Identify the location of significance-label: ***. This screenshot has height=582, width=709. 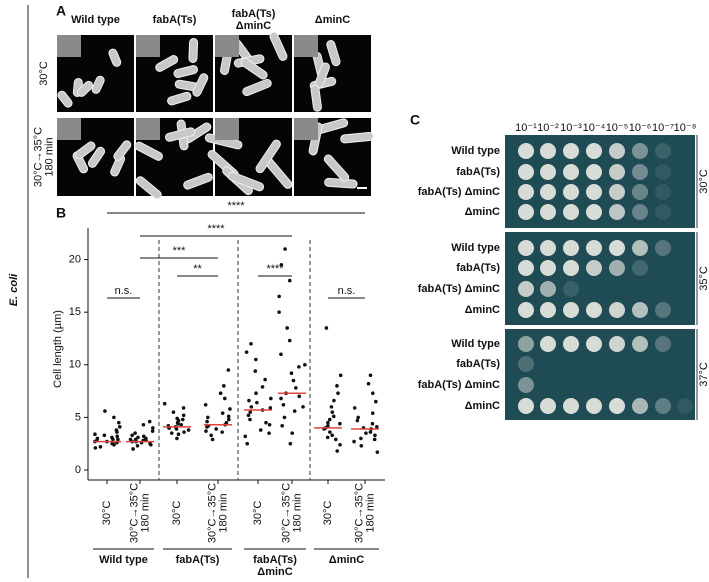
(180, 251).